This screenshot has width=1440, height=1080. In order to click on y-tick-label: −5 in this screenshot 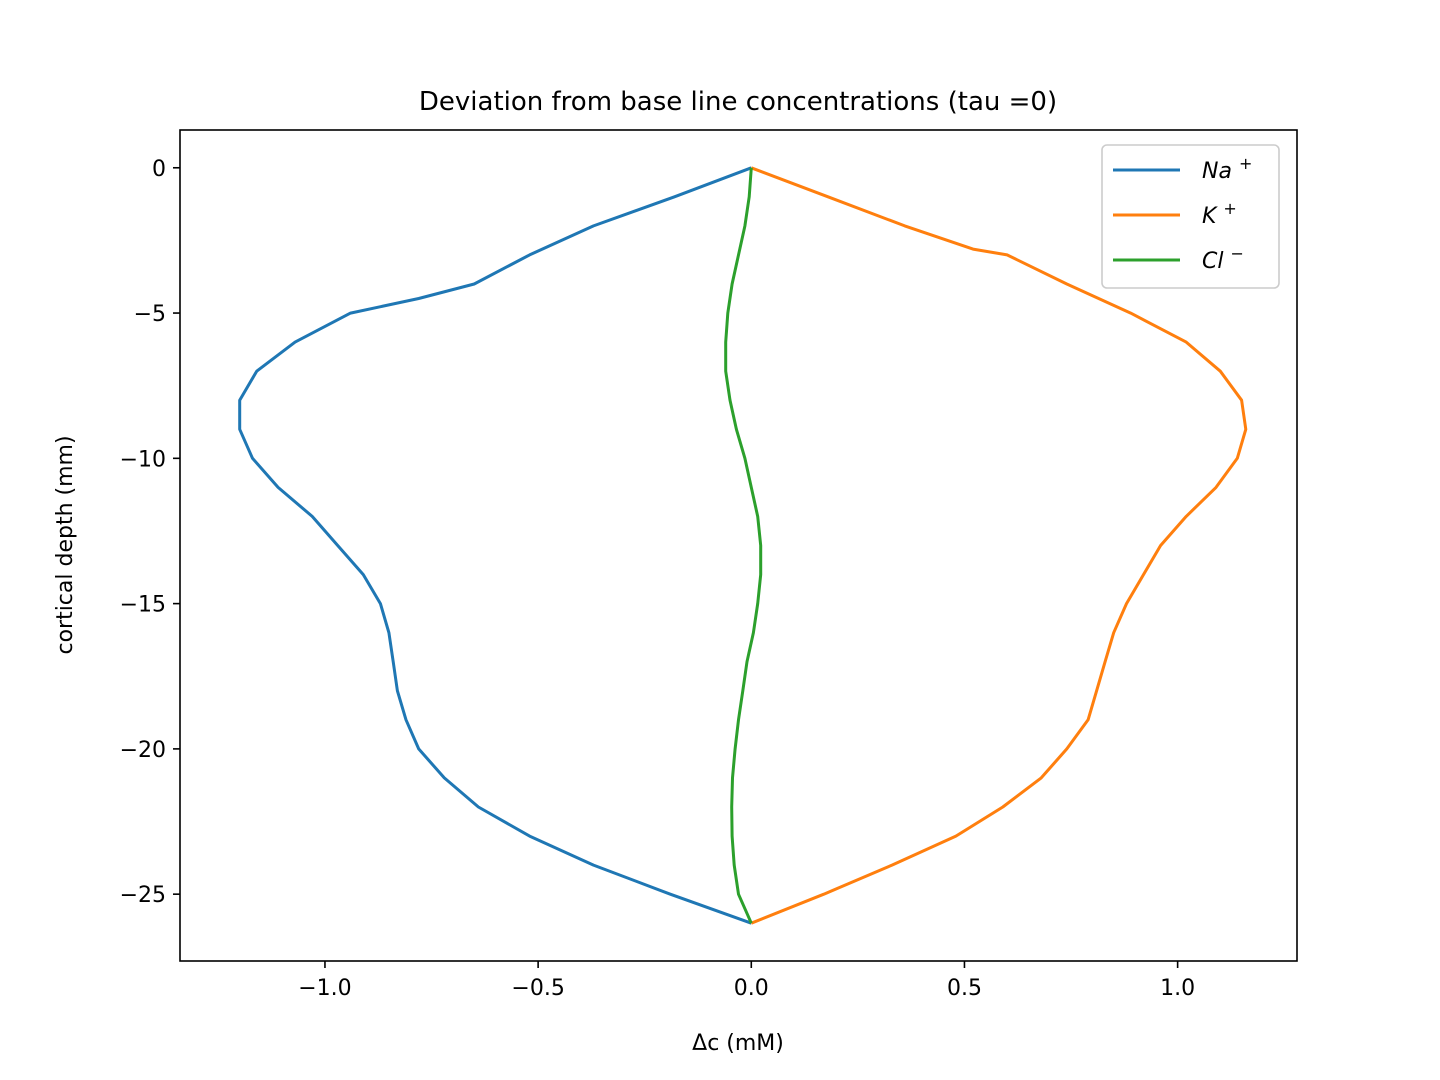, I will do `click(150, 314)`.